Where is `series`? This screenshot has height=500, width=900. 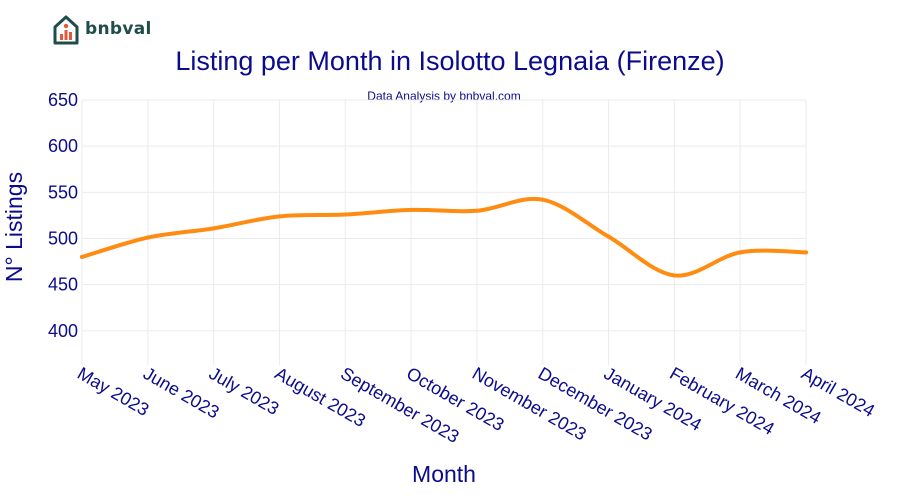
series is located at coordinates (444, 237).